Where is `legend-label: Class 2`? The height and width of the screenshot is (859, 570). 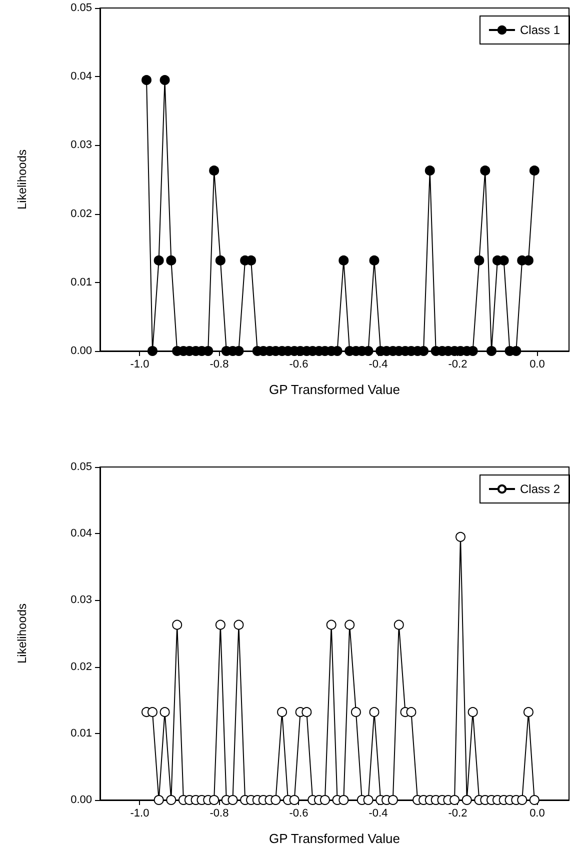 legend-label: Class 2 is located at coordinates (540, 489).